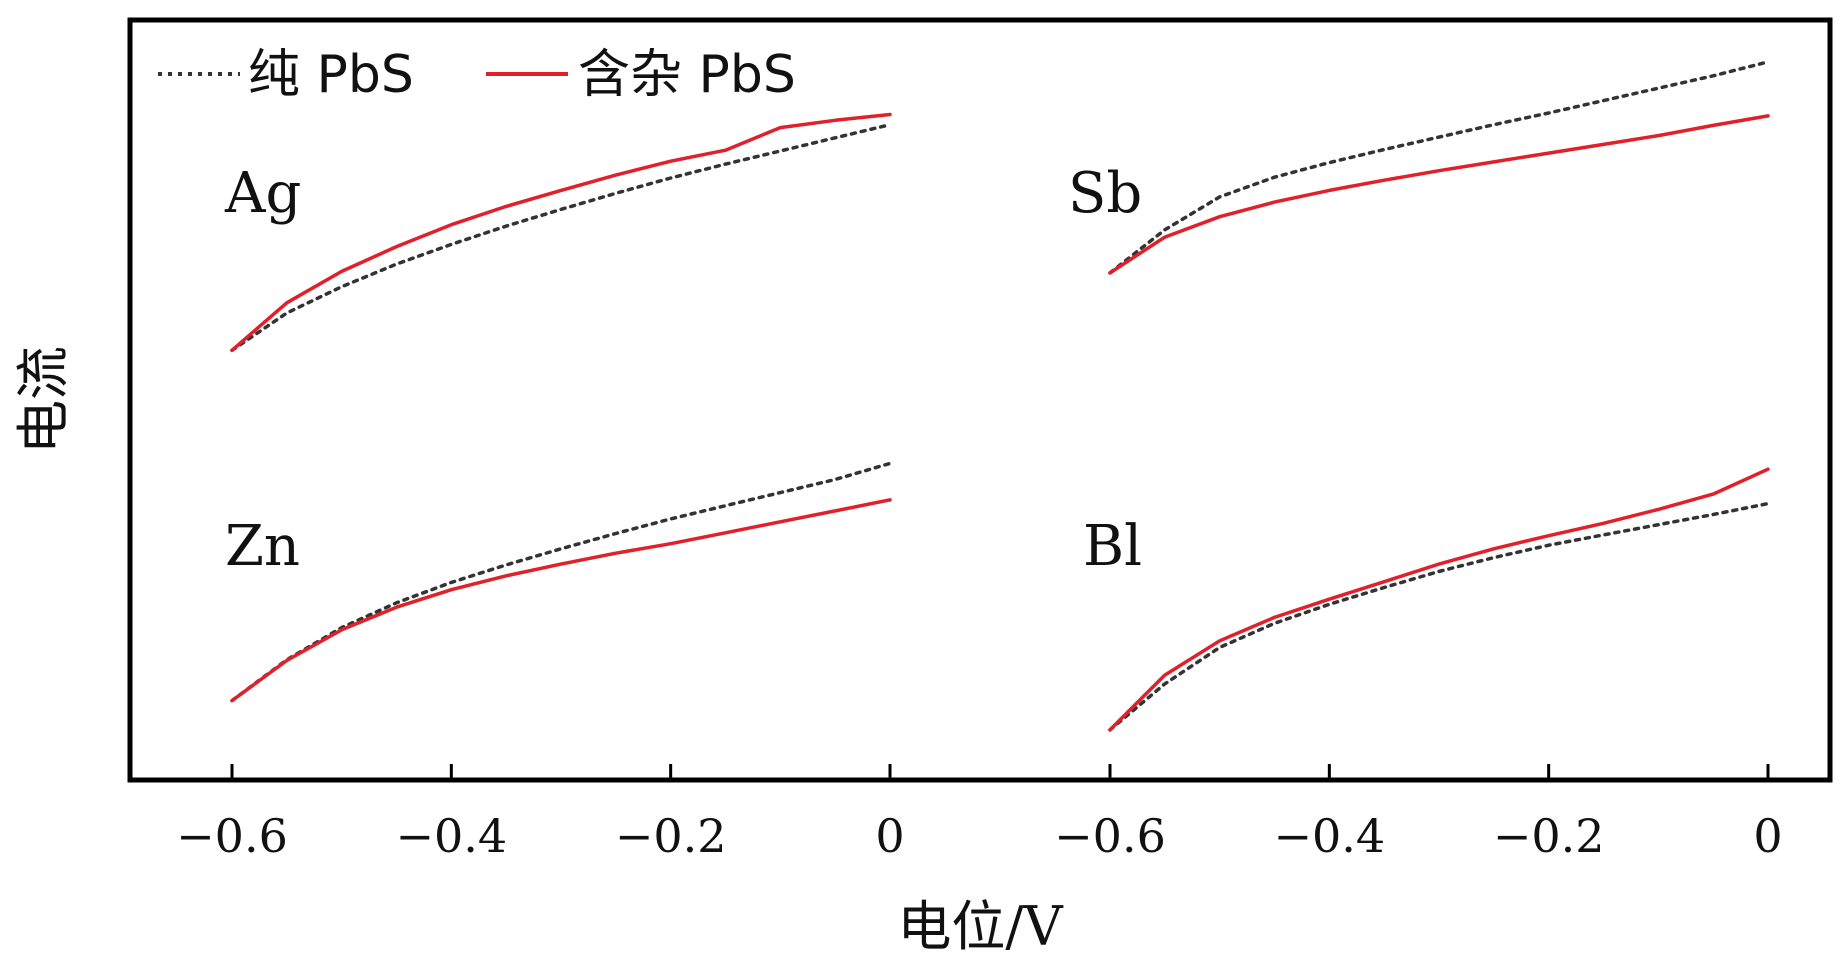  Describe the element at coordinates (262, 193) in the screenshot. I see `panel-label-ag: Ag` at that location.